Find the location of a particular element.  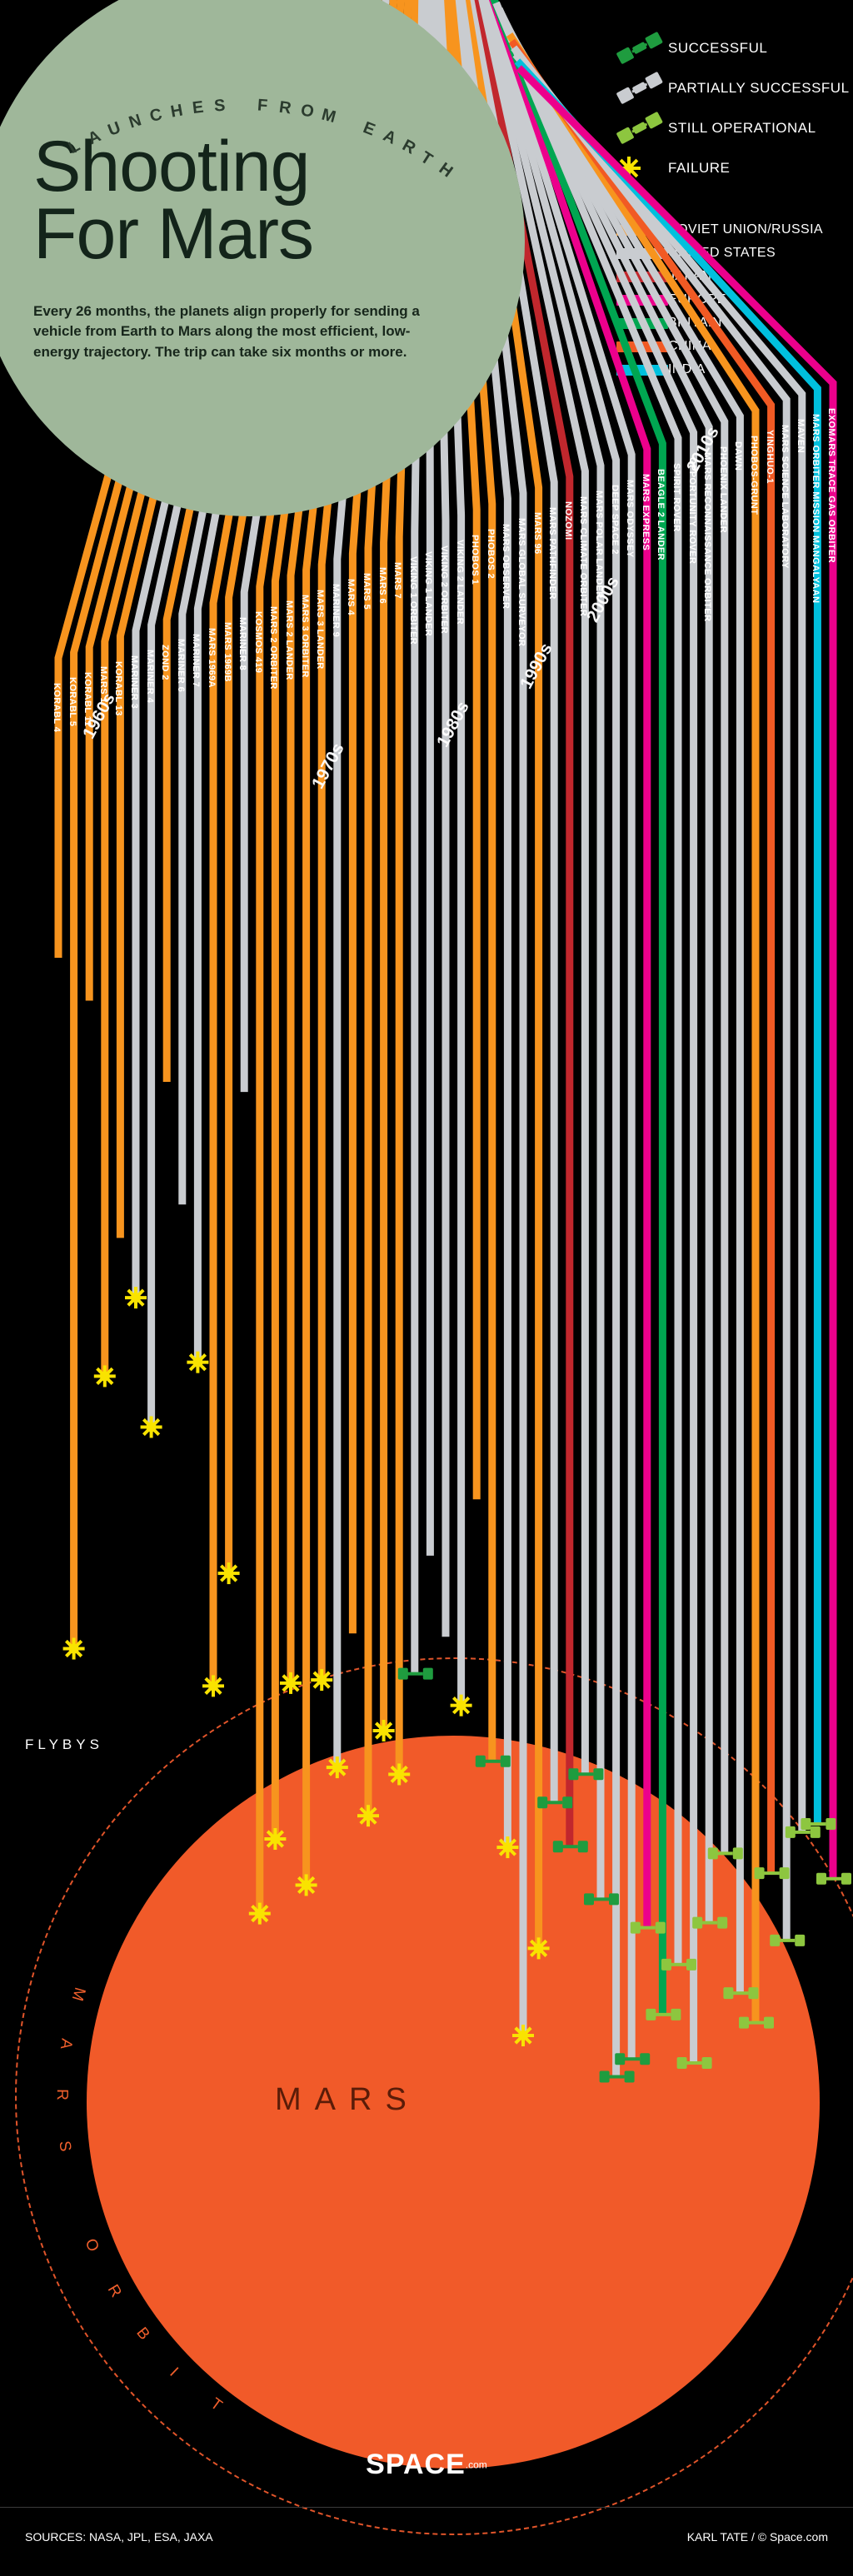

mission-label: PHOBOS 1 is located at coordinates (475, 559).